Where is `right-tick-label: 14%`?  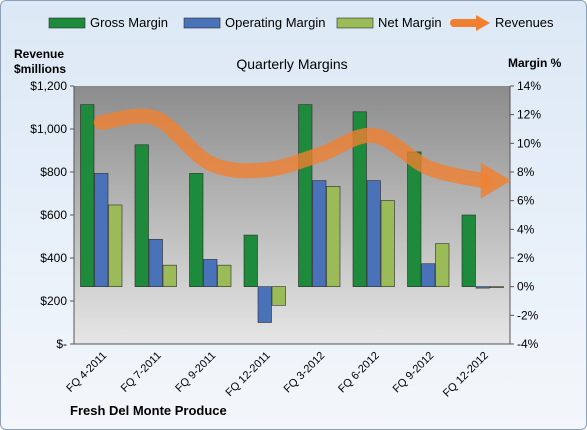 right-tick-label: 14% is located at coordinates (529, 86).